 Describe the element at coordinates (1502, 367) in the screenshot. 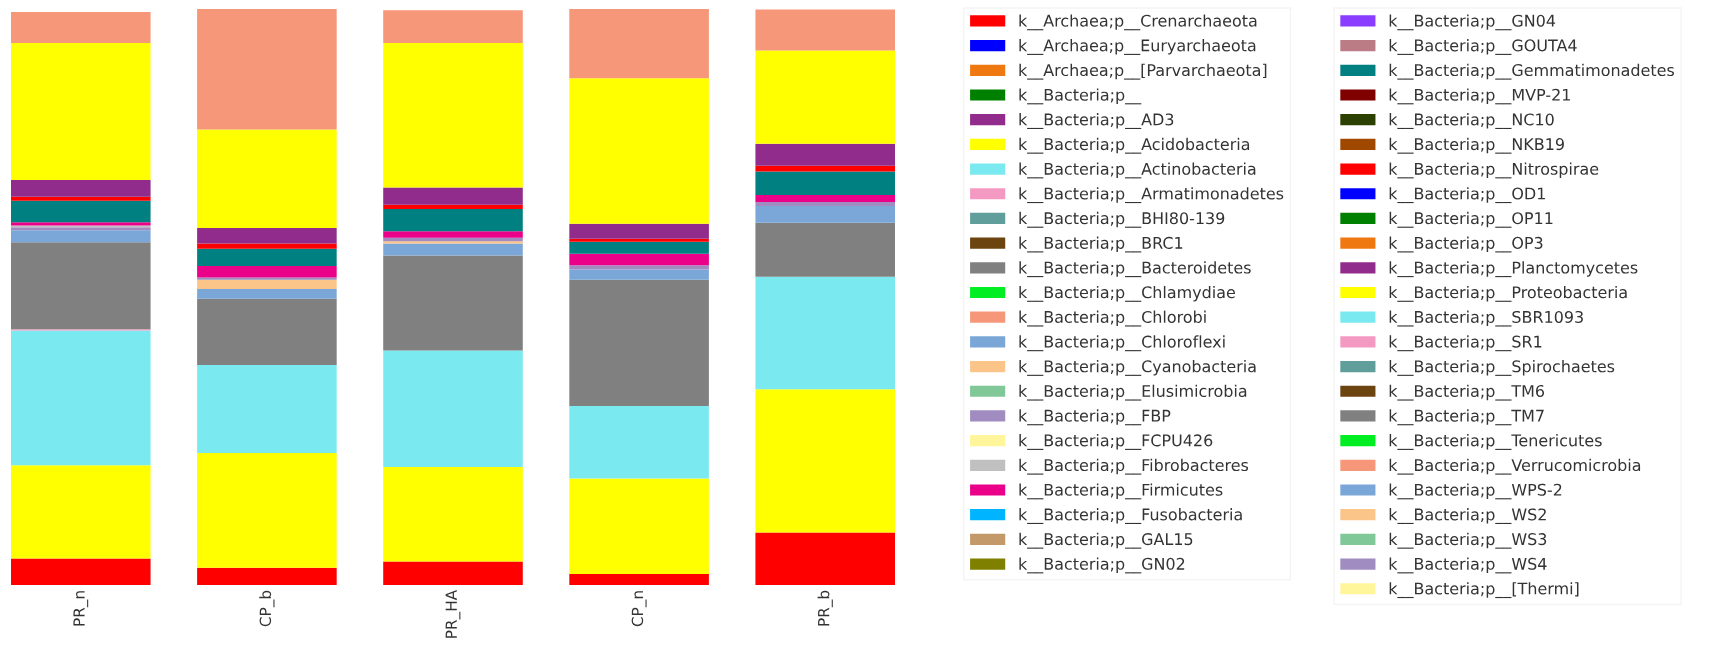

I see `legend-label: k__Bacteria;p__Spirochaetes` at that location.